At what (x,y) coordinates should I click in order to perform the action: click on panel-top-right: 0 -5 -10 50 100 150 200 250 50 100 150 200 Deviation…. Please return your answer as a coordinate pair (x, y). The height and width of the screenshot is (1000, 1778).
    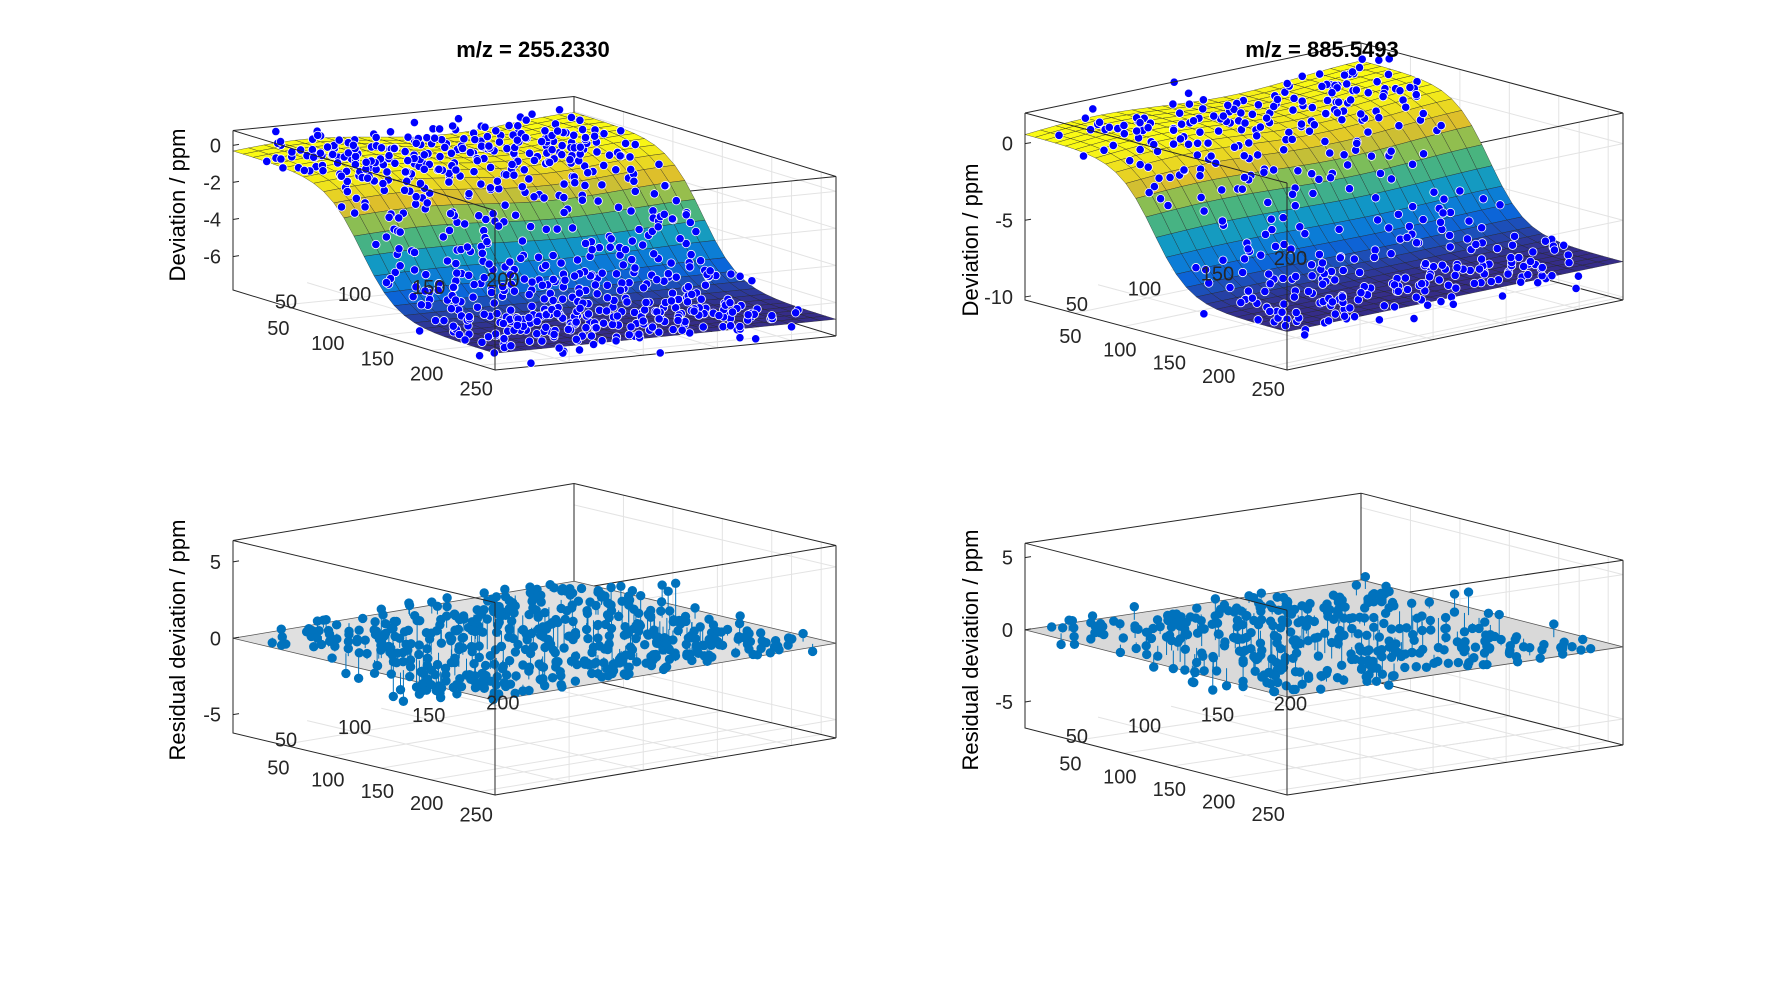
    Looking at the image, I should click on (1291, 219).